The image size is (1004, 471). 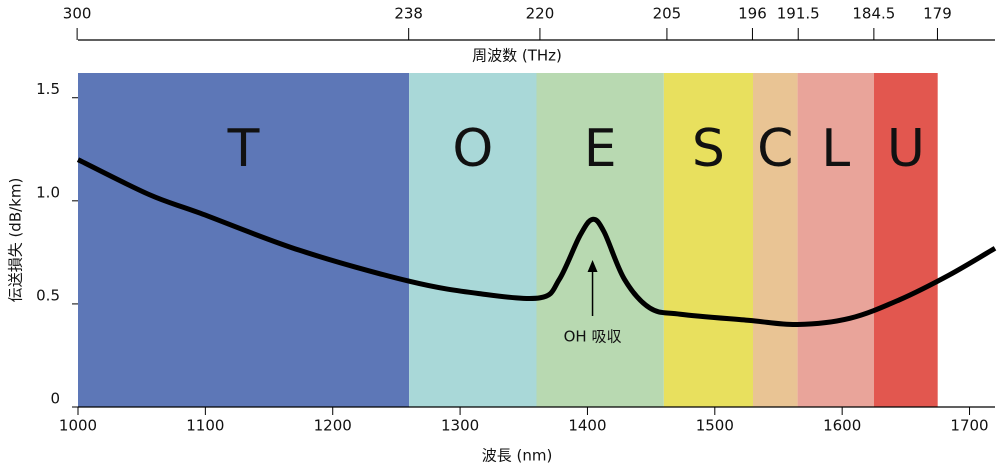 I want to click on annotation-text: OH 吸収, so click(x=593, y=337).